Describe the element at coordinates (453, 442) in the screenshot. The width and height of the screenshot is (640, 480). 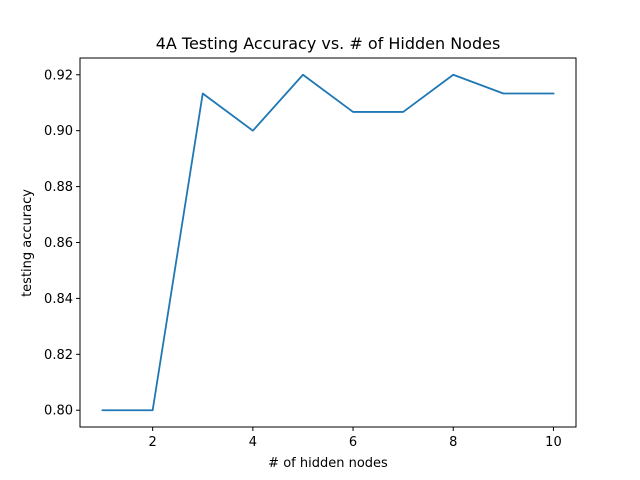
I see `x-tick-label: 8` at that location.